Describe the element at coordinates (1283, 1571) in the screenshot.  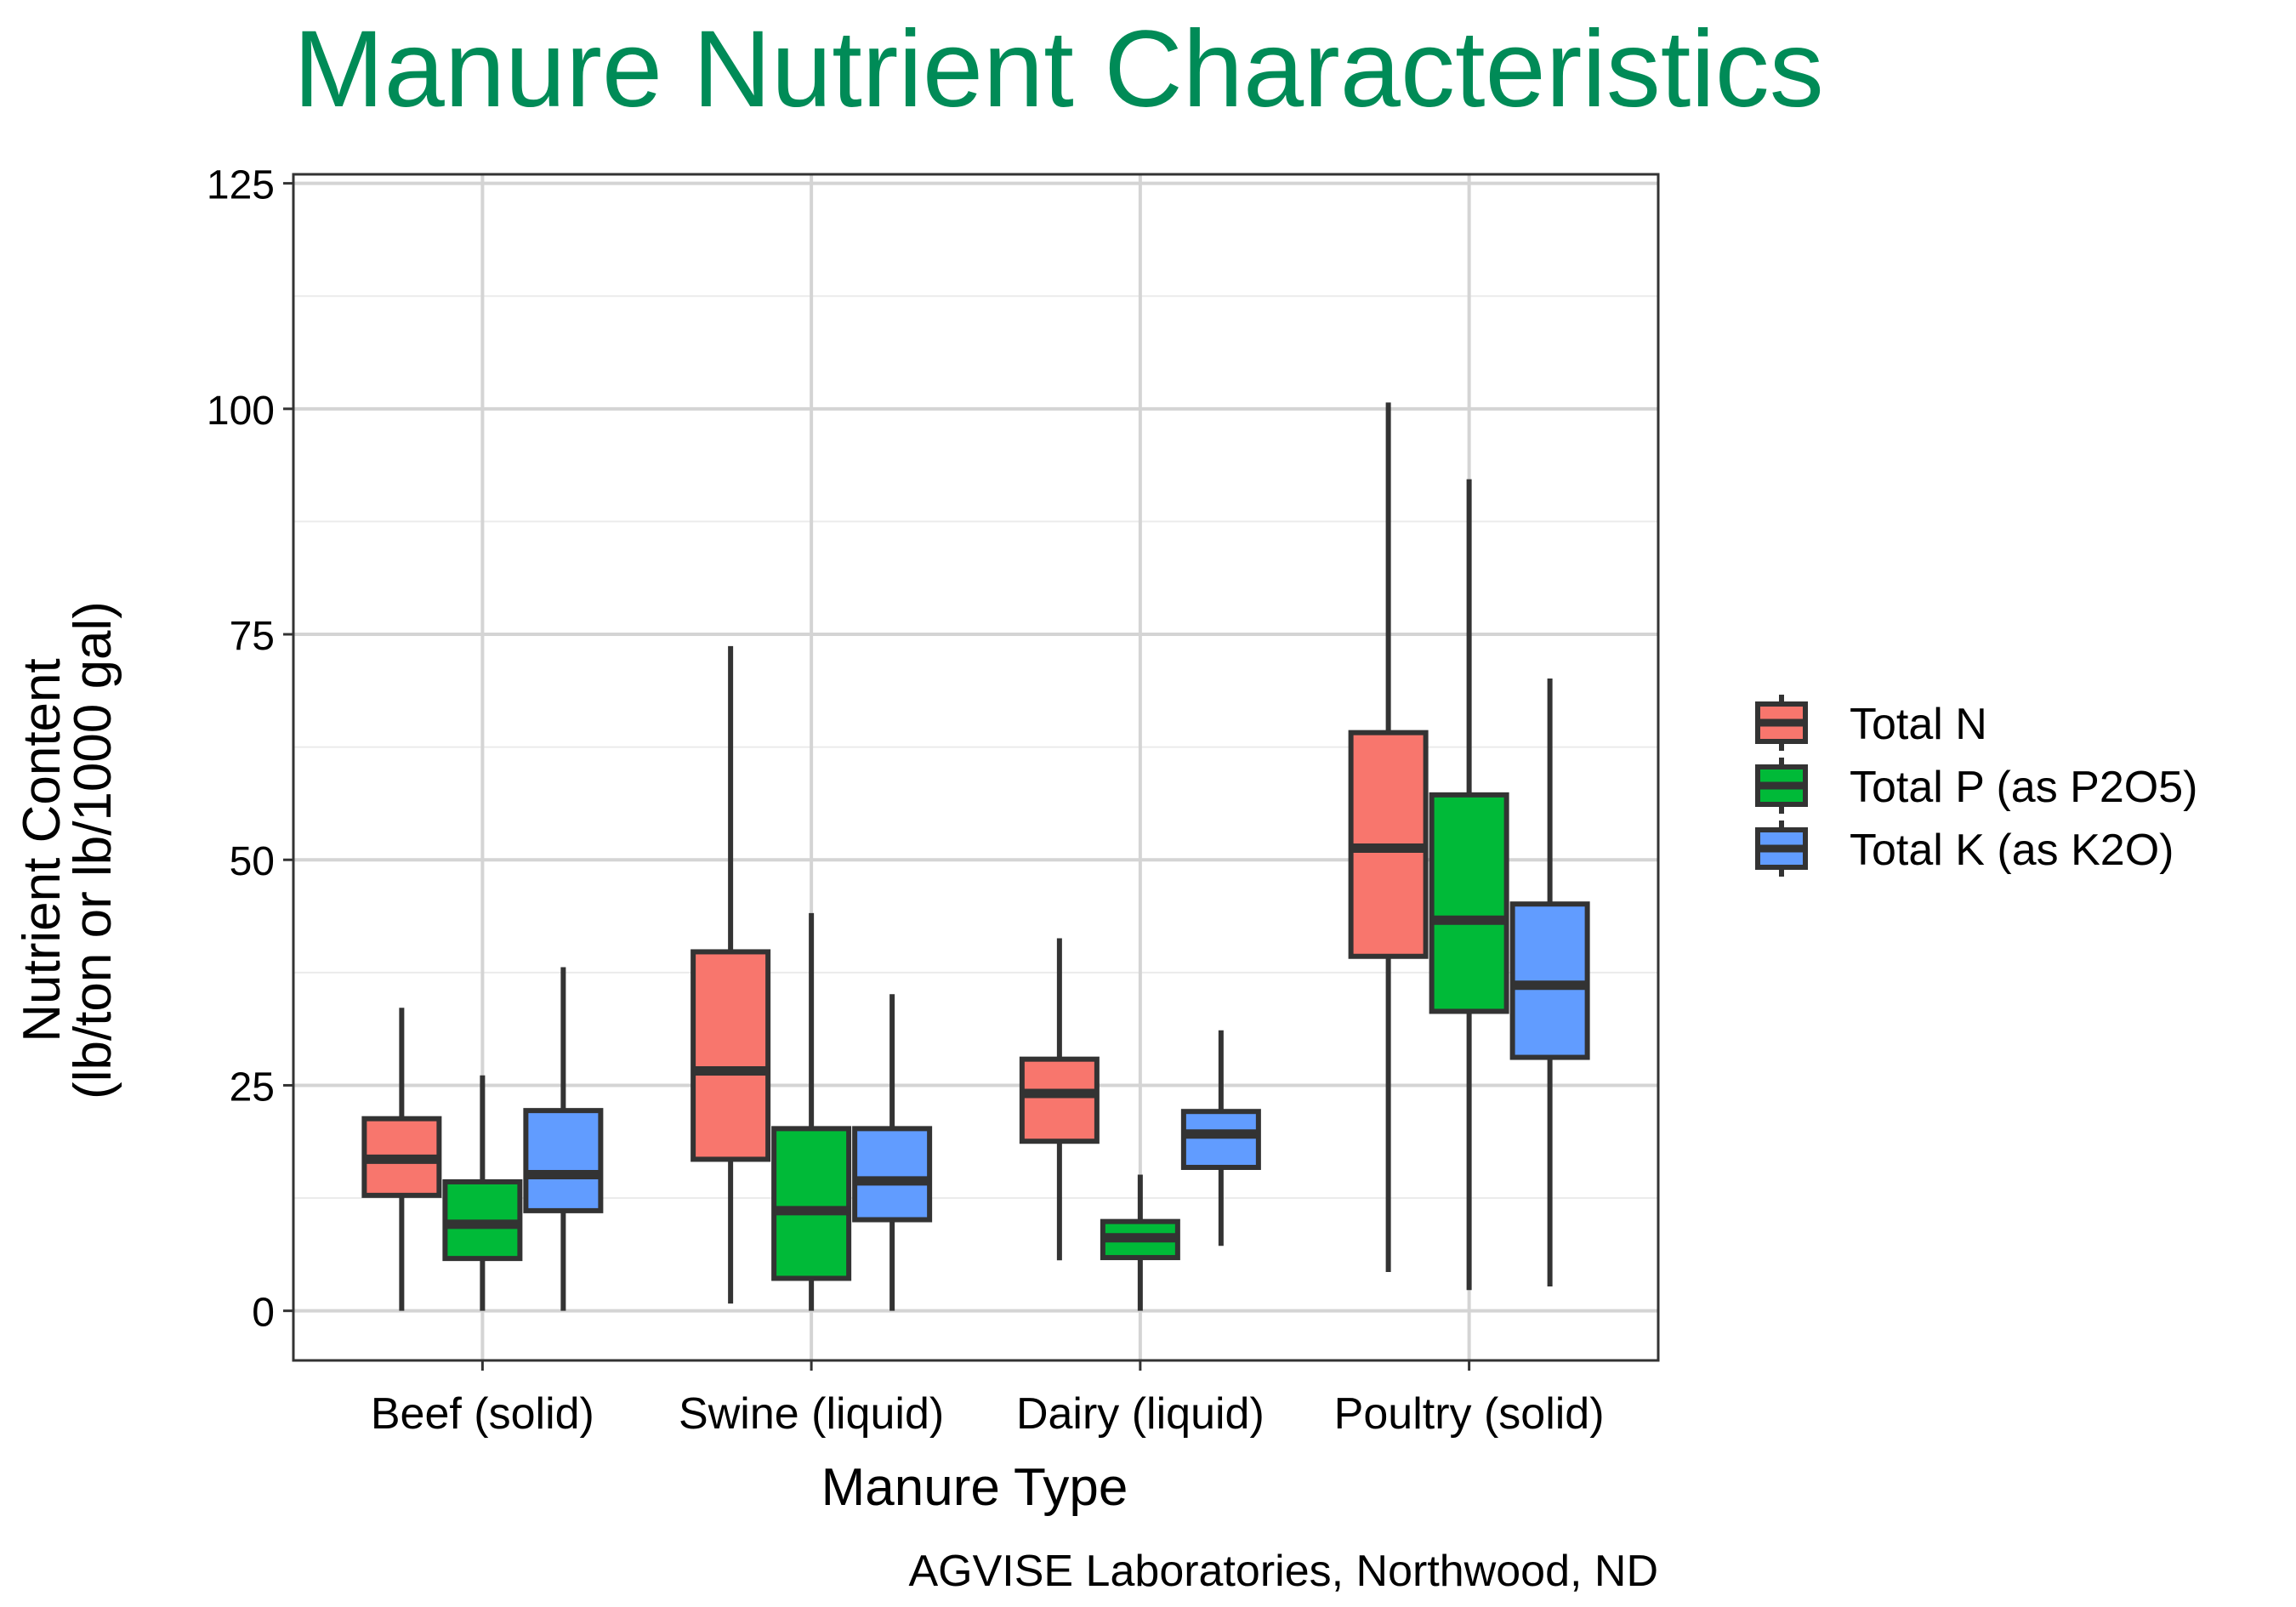
I see `chart-caption: AGVISE Laboratories, Northwood, ND` at that location.